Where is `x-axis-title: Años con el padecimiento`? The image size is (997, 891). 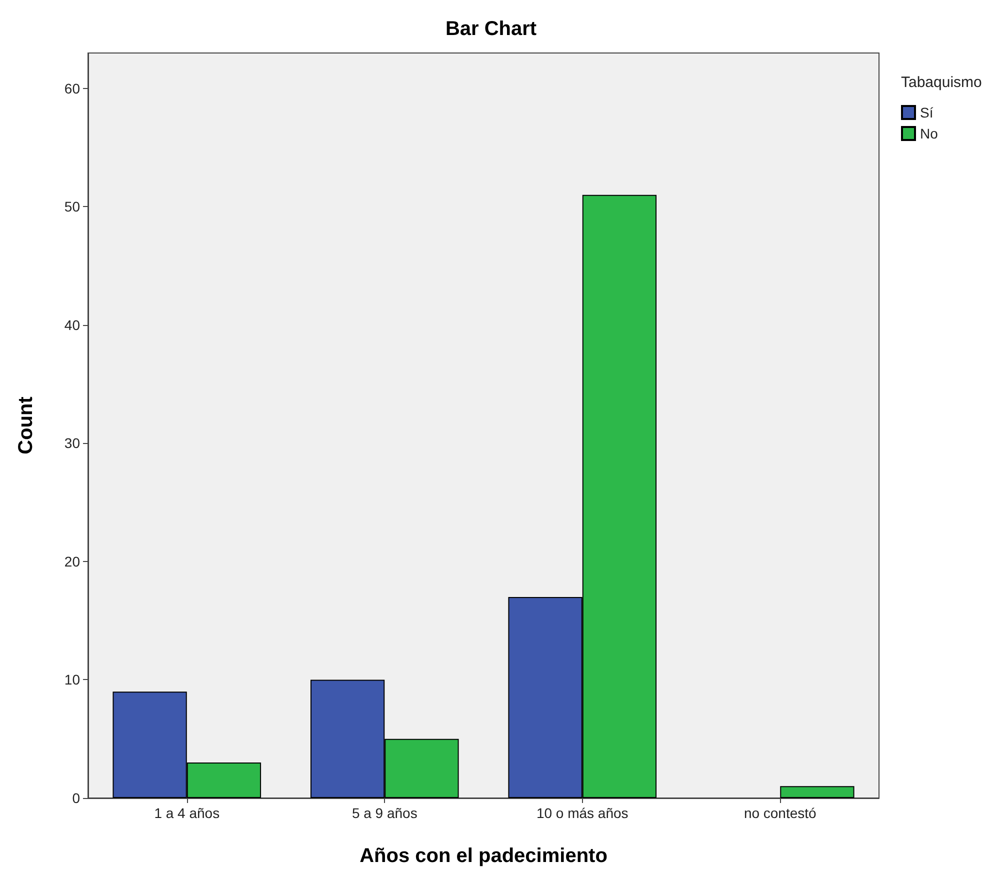
x-axis-title: Años con el padecimiento is located at coordinates (484, 856).